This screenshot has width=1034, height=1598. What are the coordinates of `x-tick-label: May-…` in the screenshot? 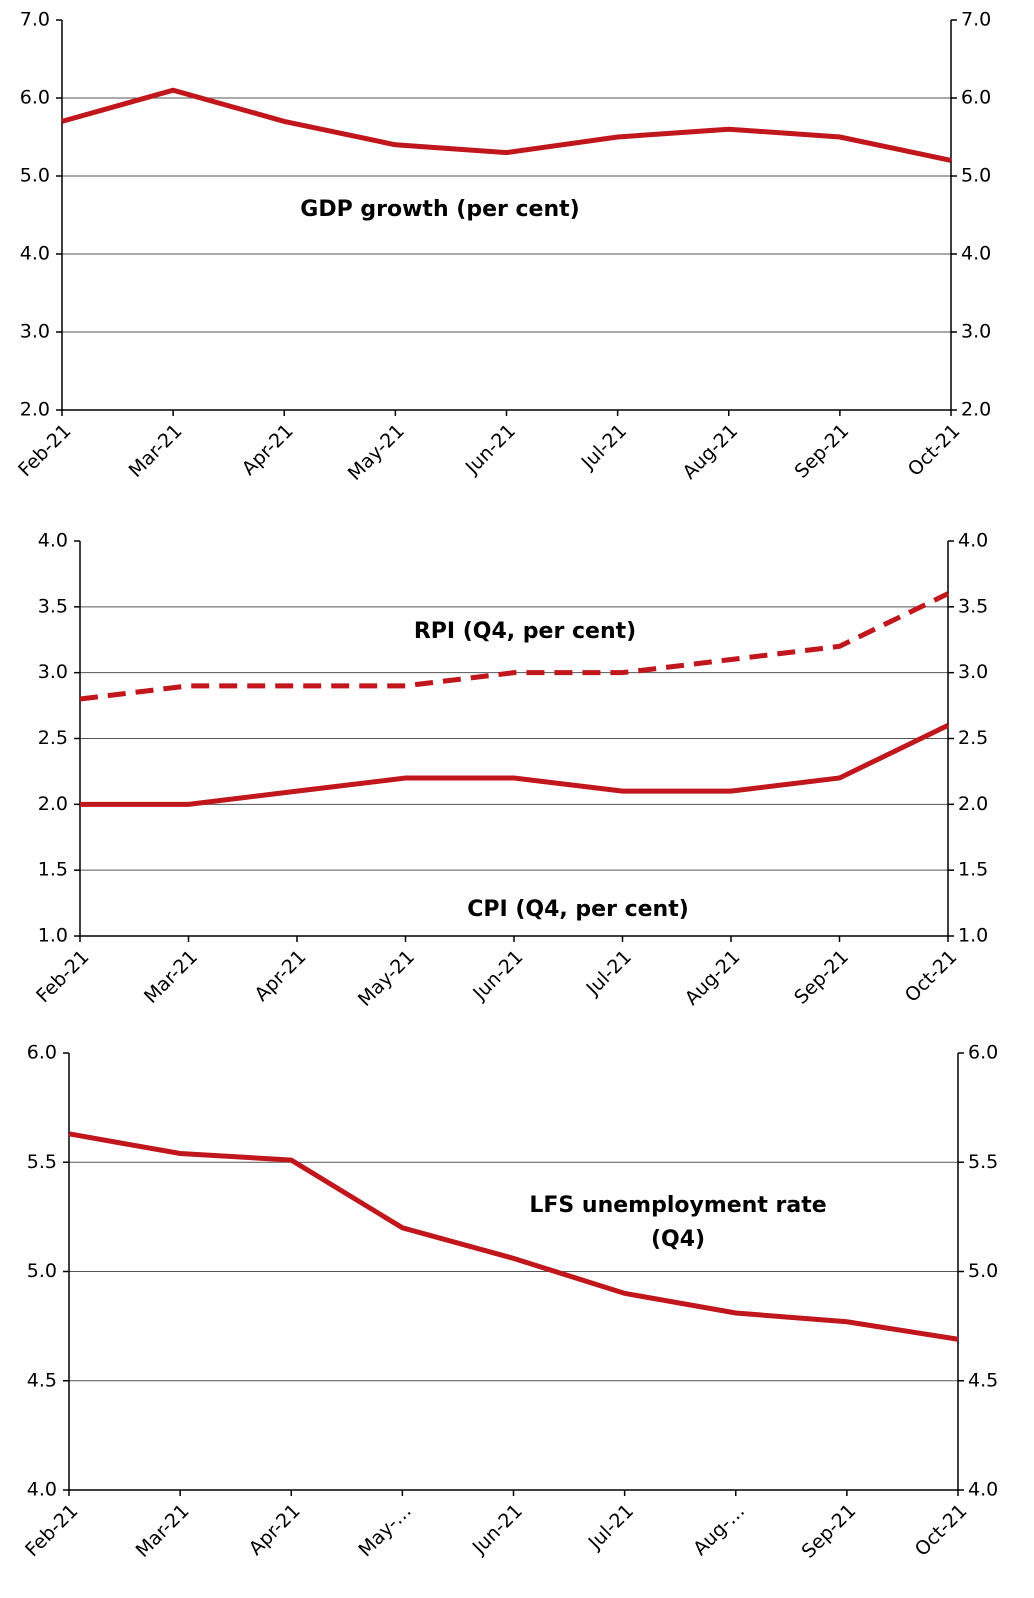 It's located at (384, 1530).